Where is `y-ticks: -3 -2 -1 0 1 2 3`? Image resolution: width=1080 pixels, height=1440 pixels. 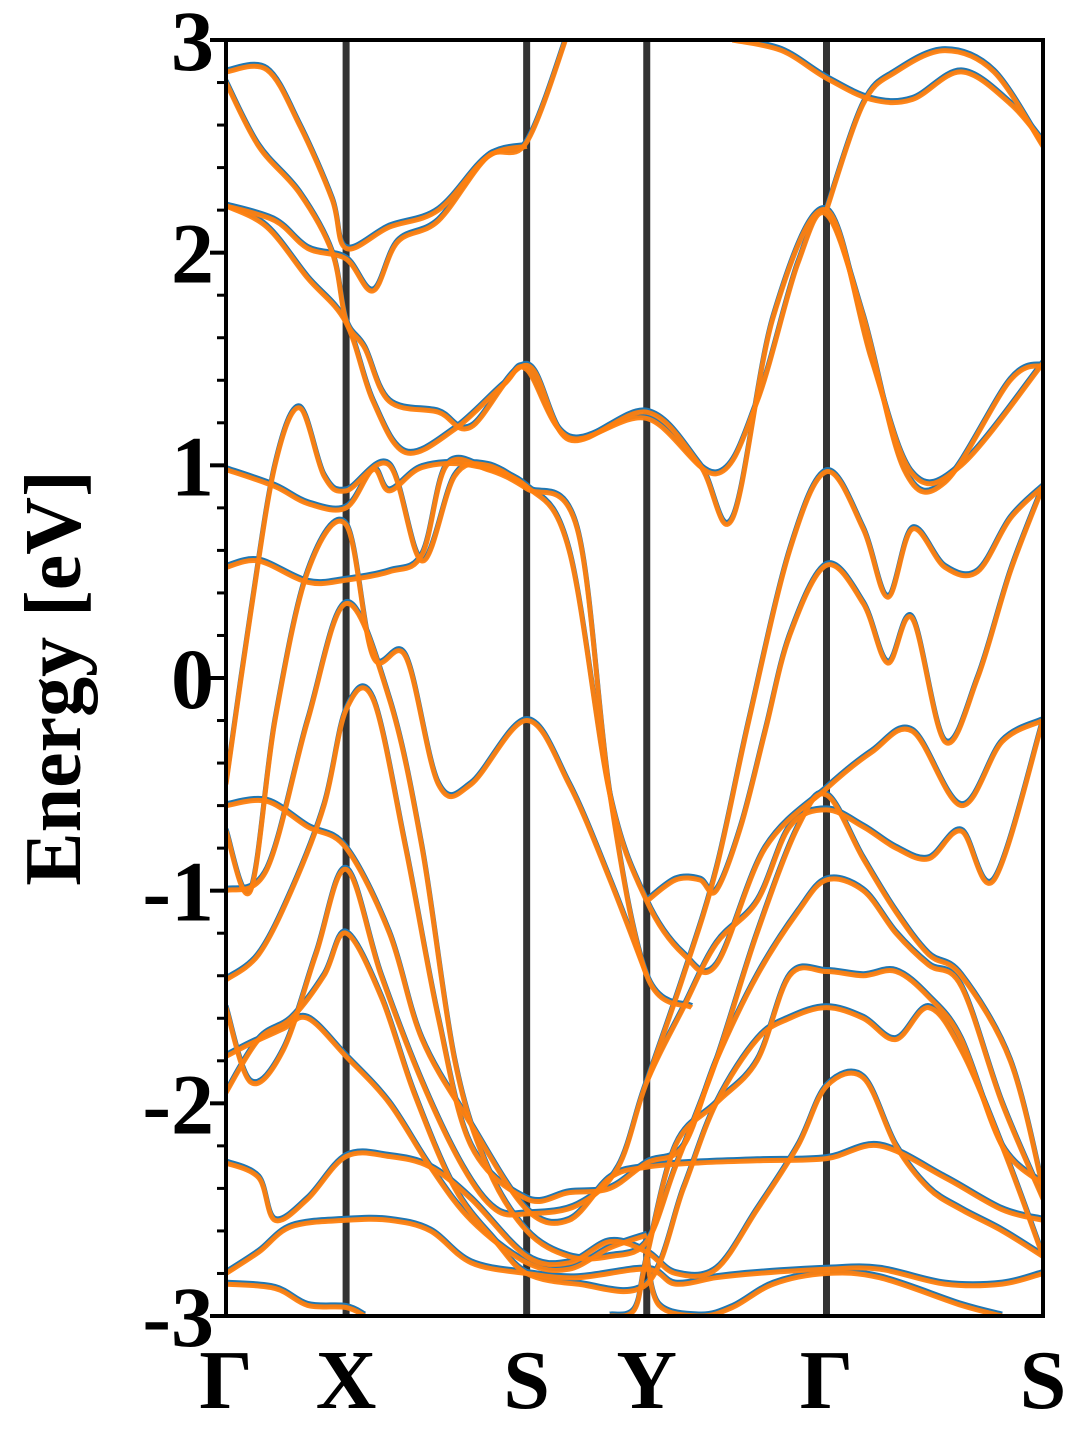 y-ticks: -3 -2 -1 0 1 2 3 is located at coordinates (184, 682).